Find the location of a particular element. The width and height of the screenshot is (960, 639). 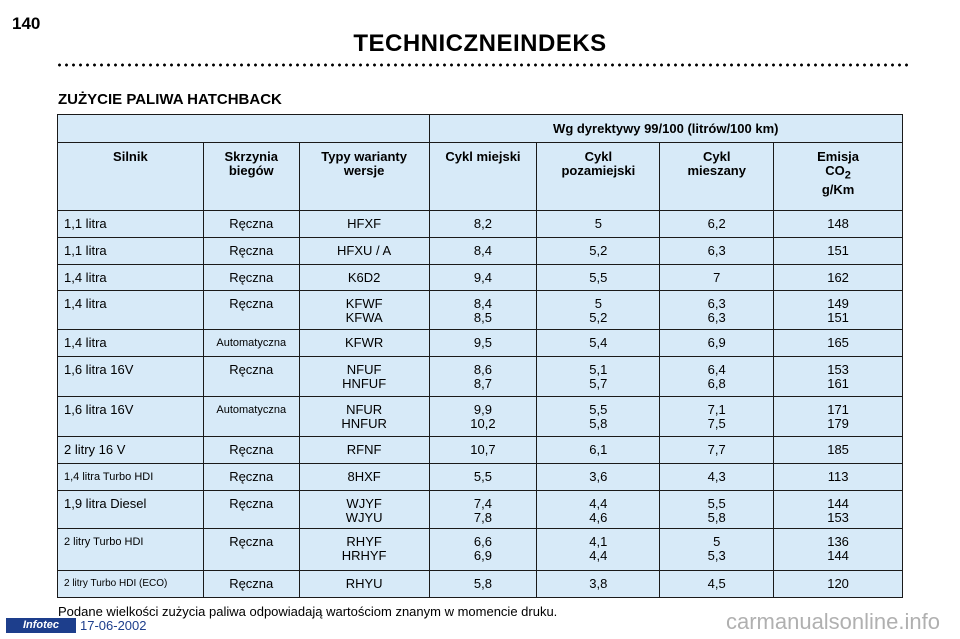

cell-co2: 148 is located at coordinates (838, 224).